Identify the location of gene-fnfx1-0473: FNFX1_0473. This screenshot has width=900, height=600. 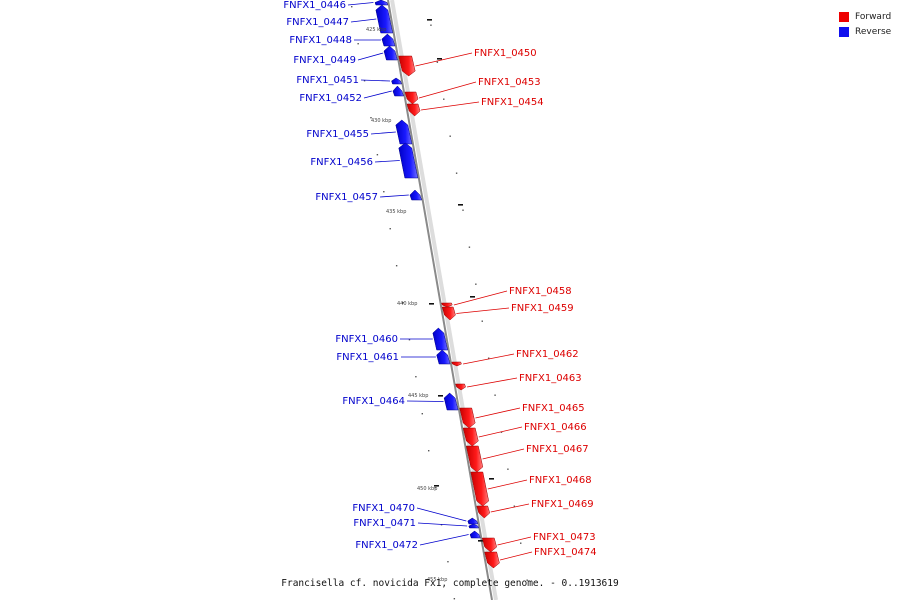
(538, 542).